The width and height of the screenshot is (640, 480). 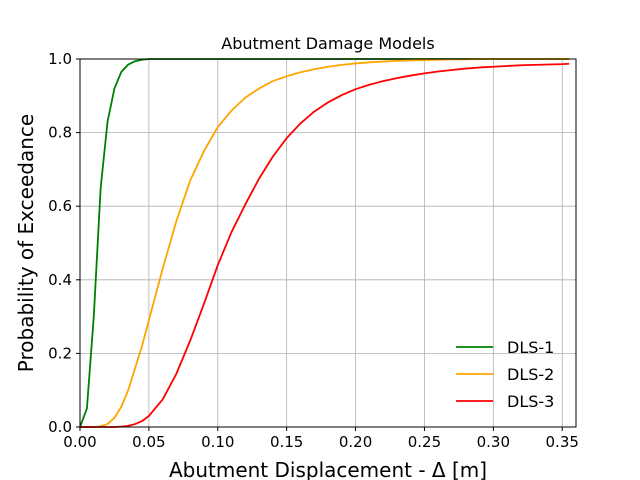 What do you see at coordinates (355, 442) in the screenshot?
I see `x-tick-label: 0.20` at bounding box center [355, 442].